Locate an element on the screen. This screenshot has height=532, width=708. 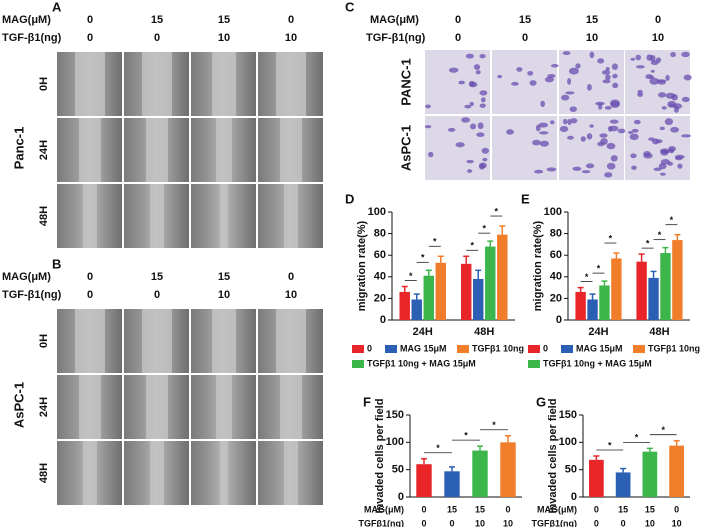
y-tick-label: 40 is located at coordinates (380, 277).